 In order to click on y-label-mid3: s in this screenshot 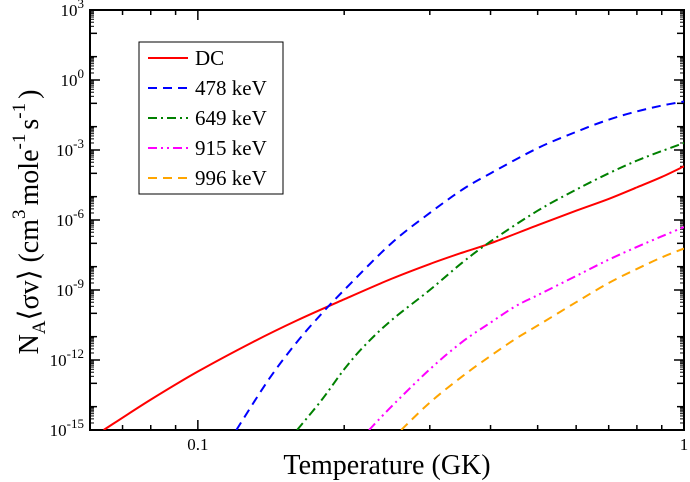, I will do `click(29, 124)`.